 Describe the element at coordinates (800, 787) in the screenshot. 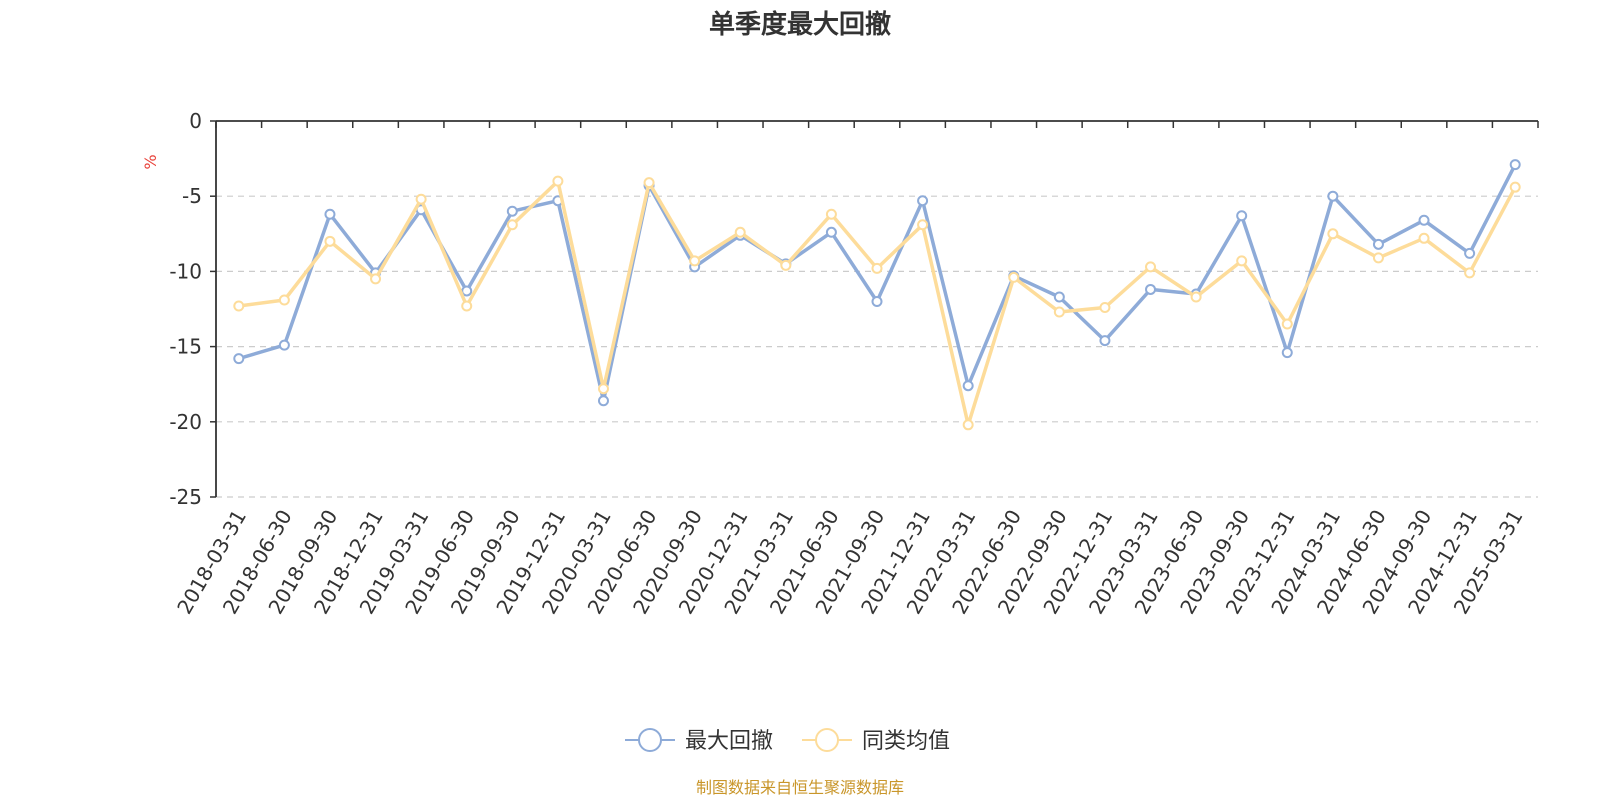

I see `source-note: 制图数据来自恒生聚源数据库` at that location.